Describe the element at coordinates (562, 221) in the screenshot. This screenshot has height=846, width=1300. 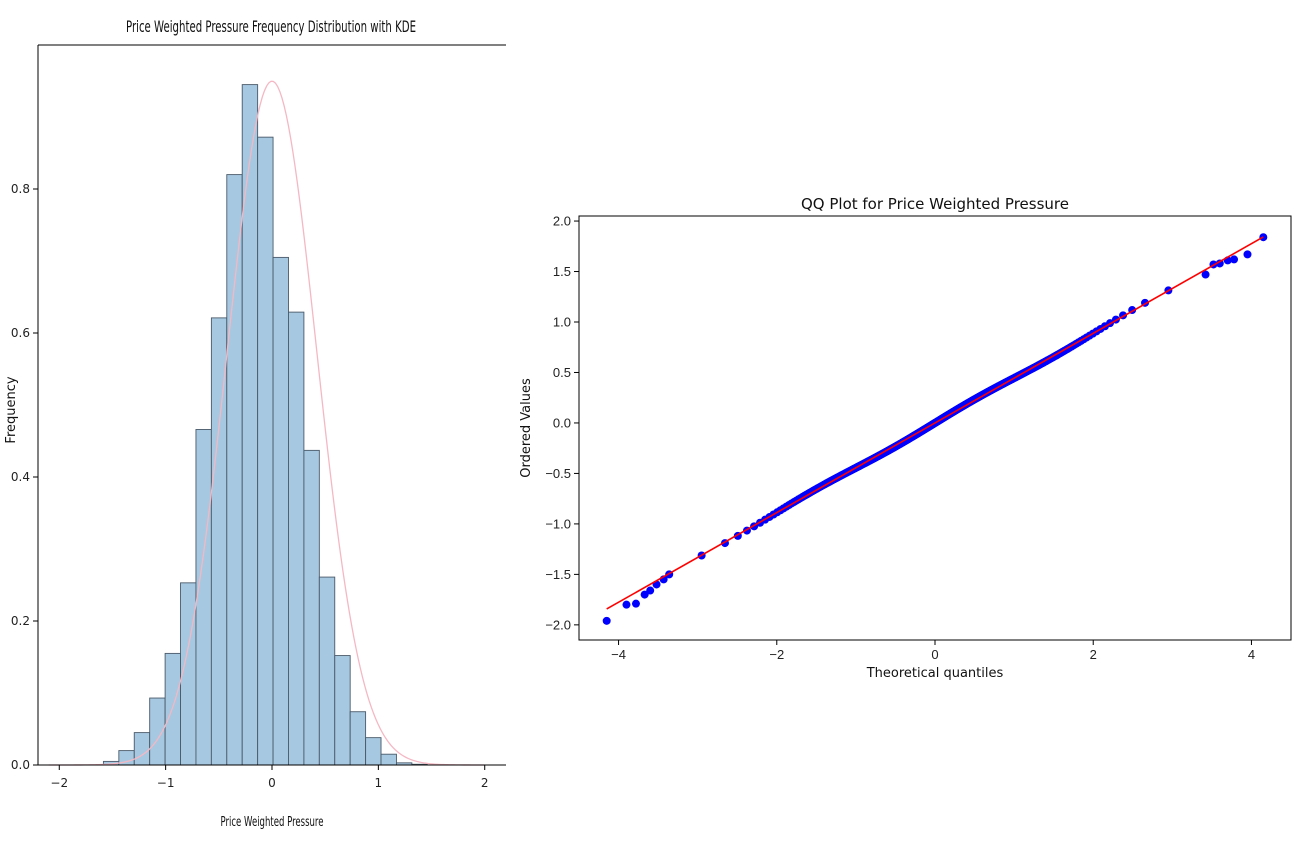
I see `qq-y-tick-label: 2.0` at that location.